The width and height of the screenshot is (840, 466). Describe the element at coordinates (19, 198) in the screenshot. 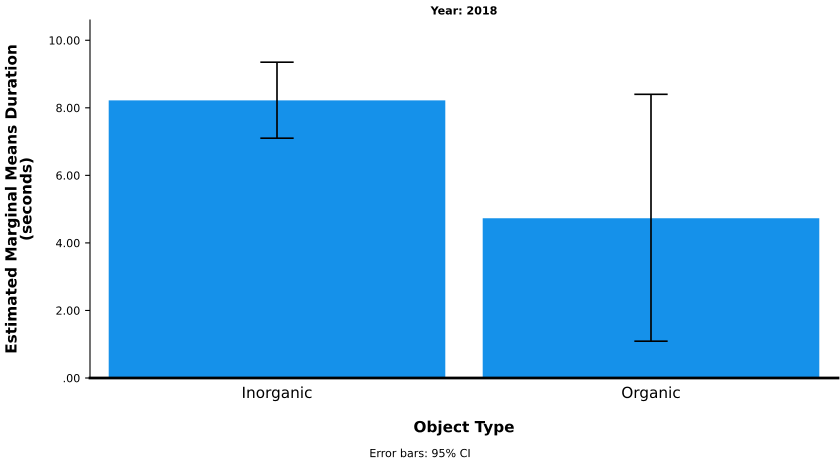

I see `y-axis-title: Estimated Marginal Means Duration (seconds)` at that location.